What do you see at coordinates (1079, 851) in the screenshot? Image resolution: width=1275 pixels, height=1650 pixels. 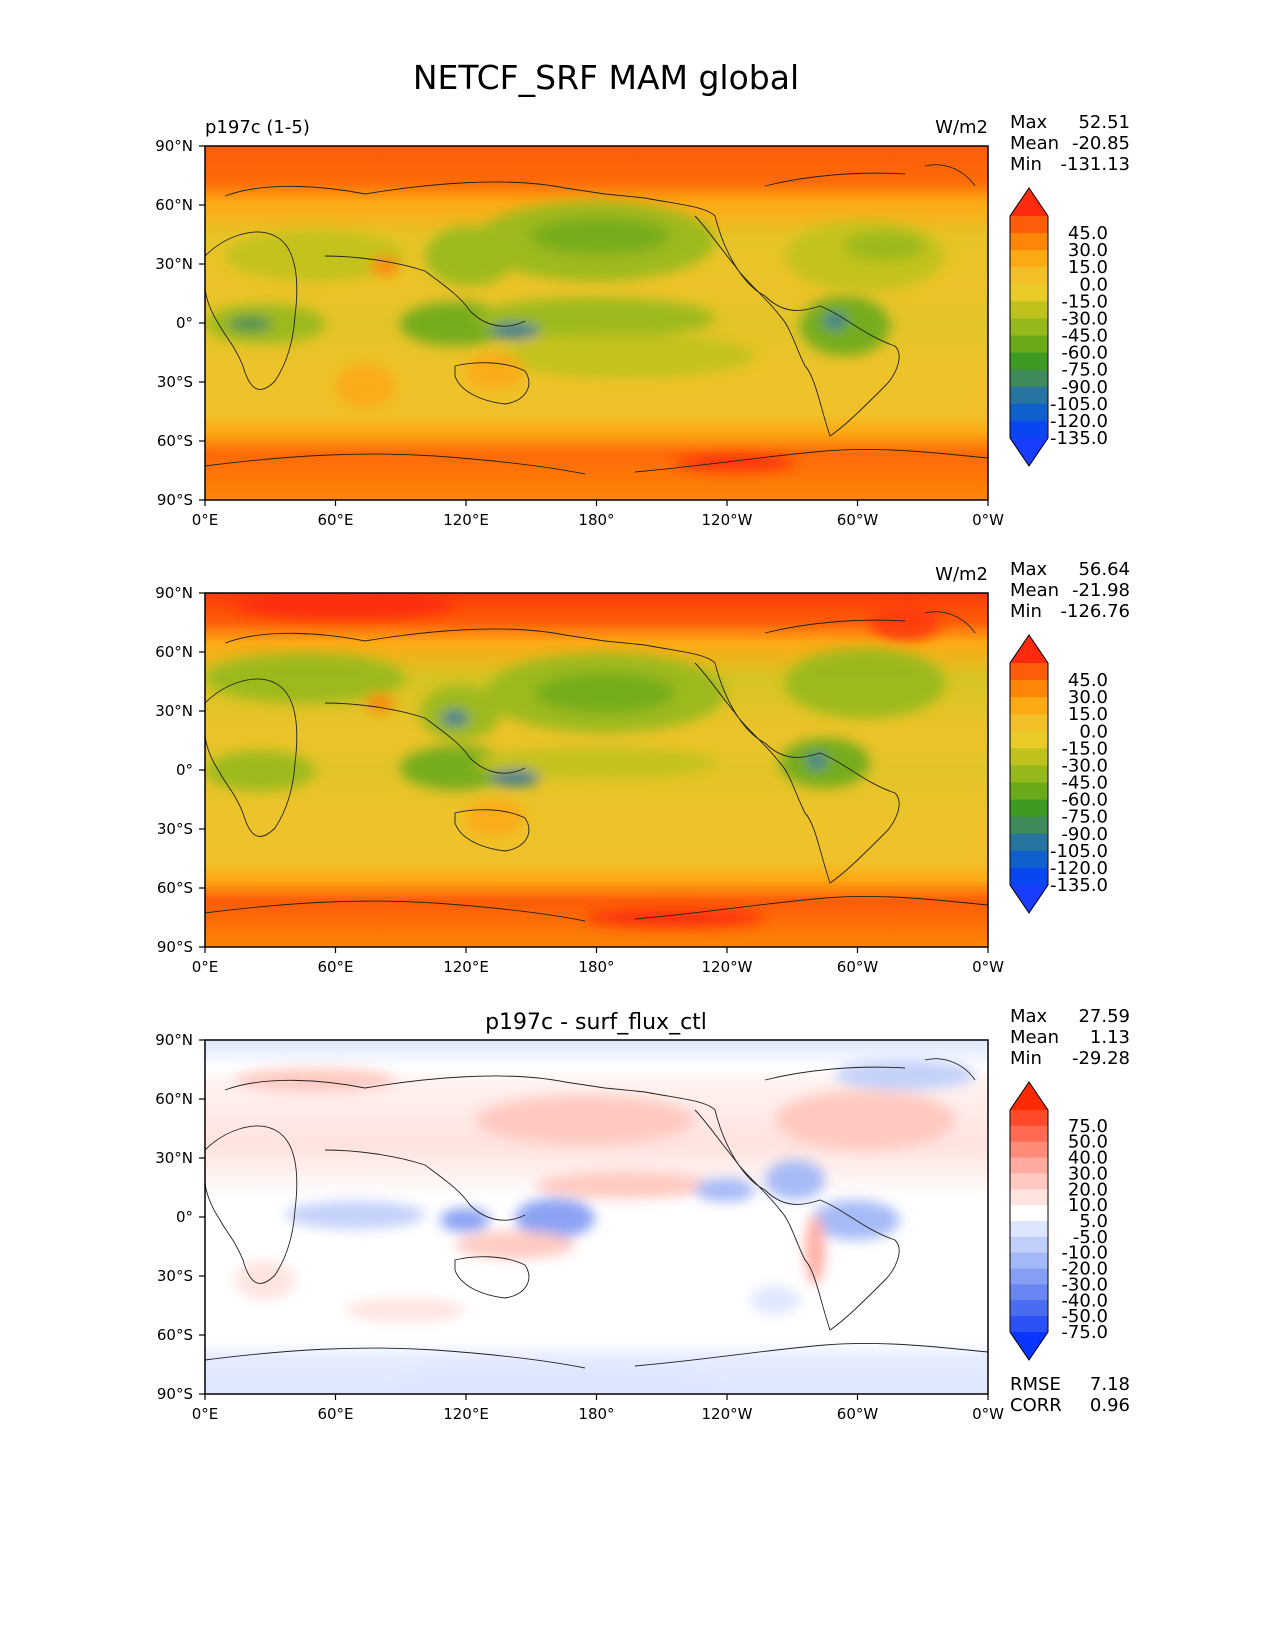 I see `colorbar-label: -105.0` at bounding box center [1079, 851].